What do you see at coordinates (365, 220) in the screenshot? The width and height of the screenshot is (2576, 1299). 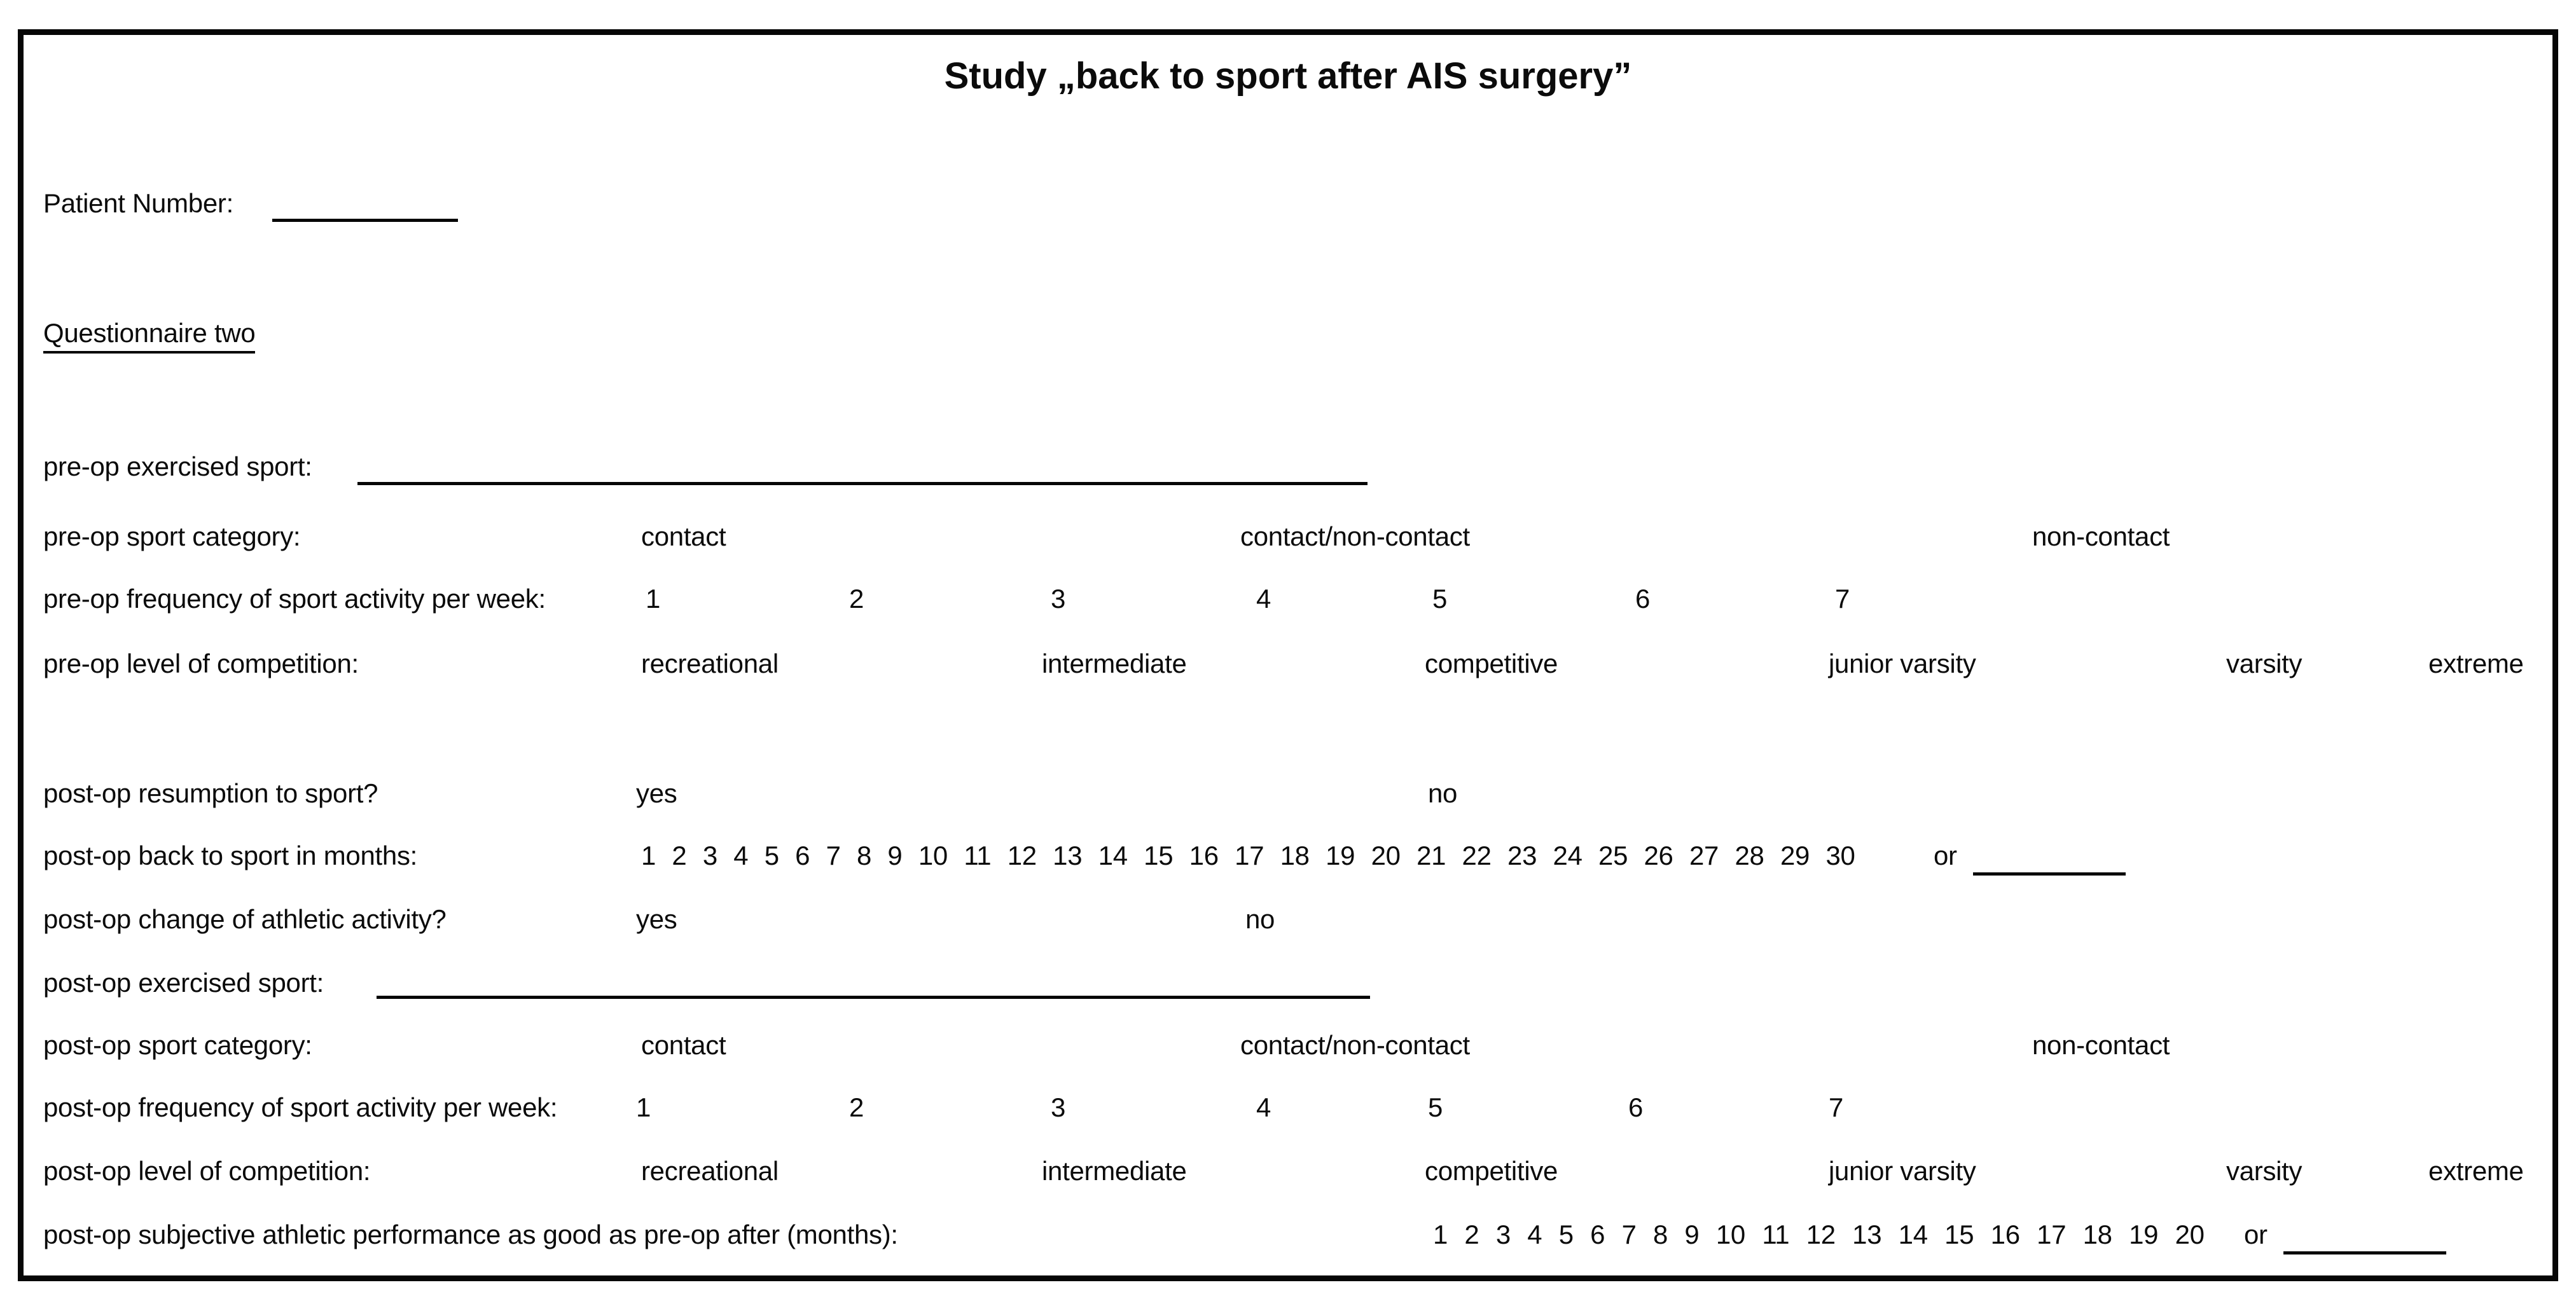 I see `patient-number-blank-line` at bounding box center [365, 220].